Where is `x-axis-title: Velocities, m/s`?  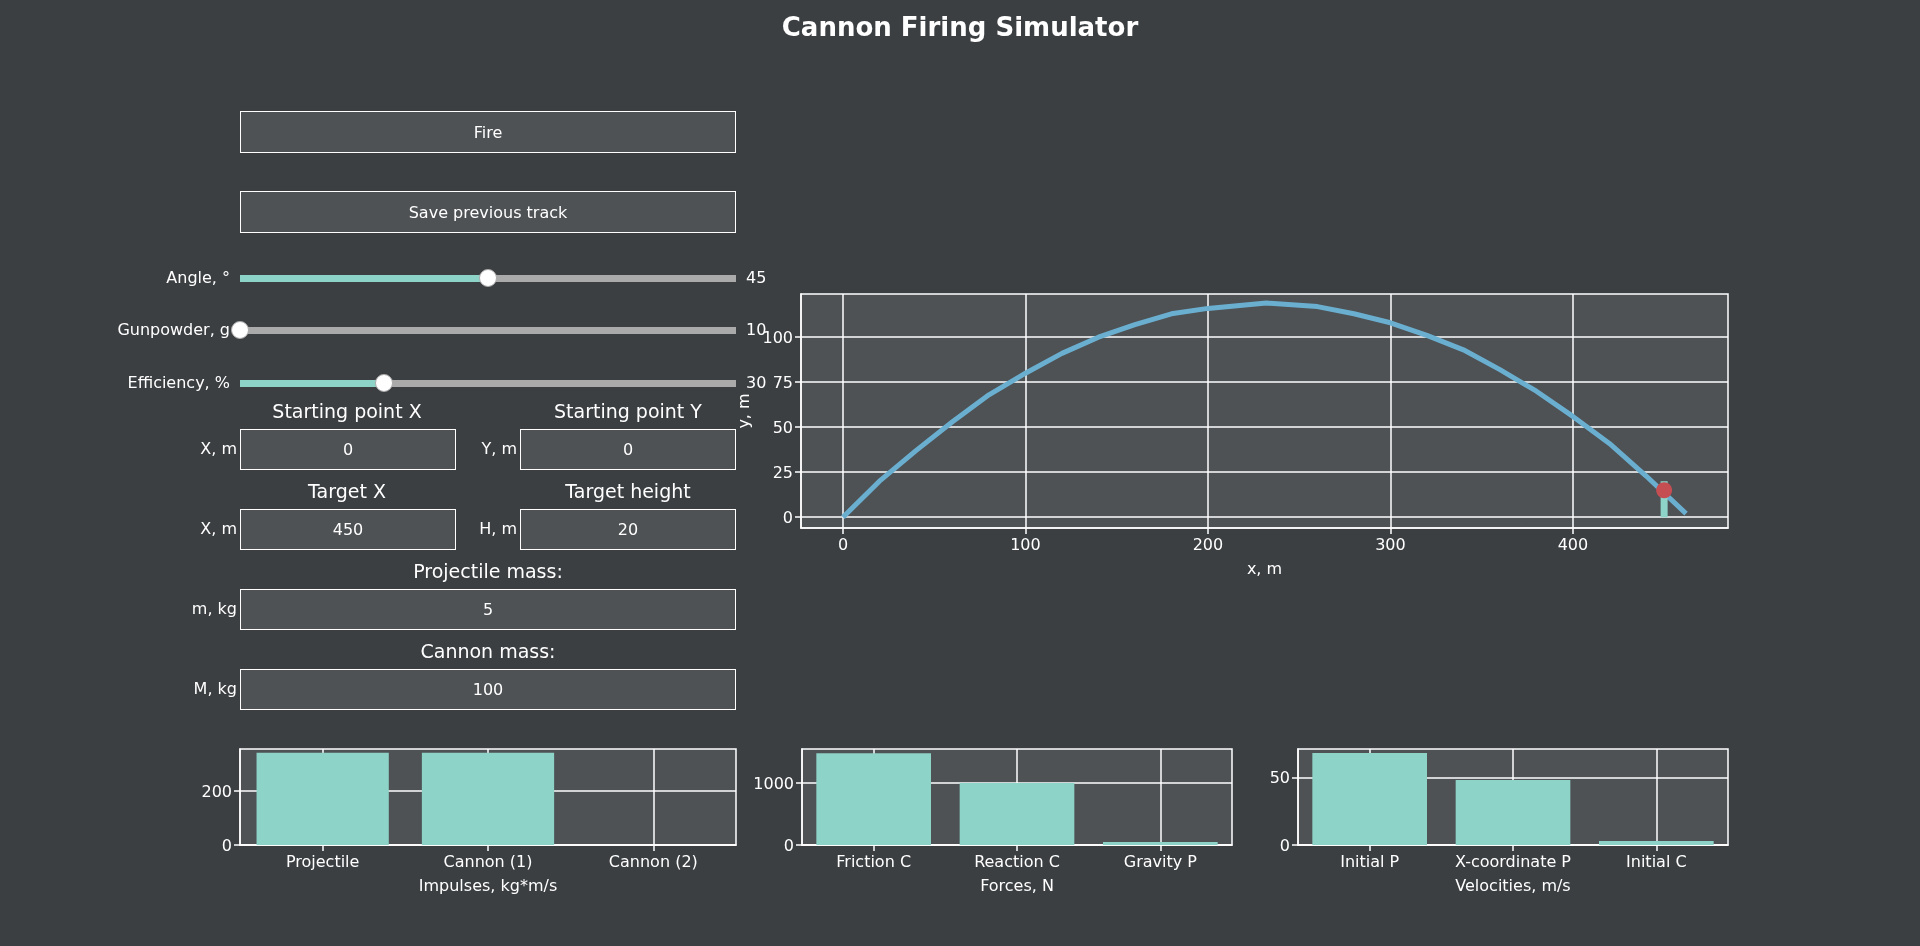 x-axis-title: Velocities, m/s is located at coordinates (1513, 885).